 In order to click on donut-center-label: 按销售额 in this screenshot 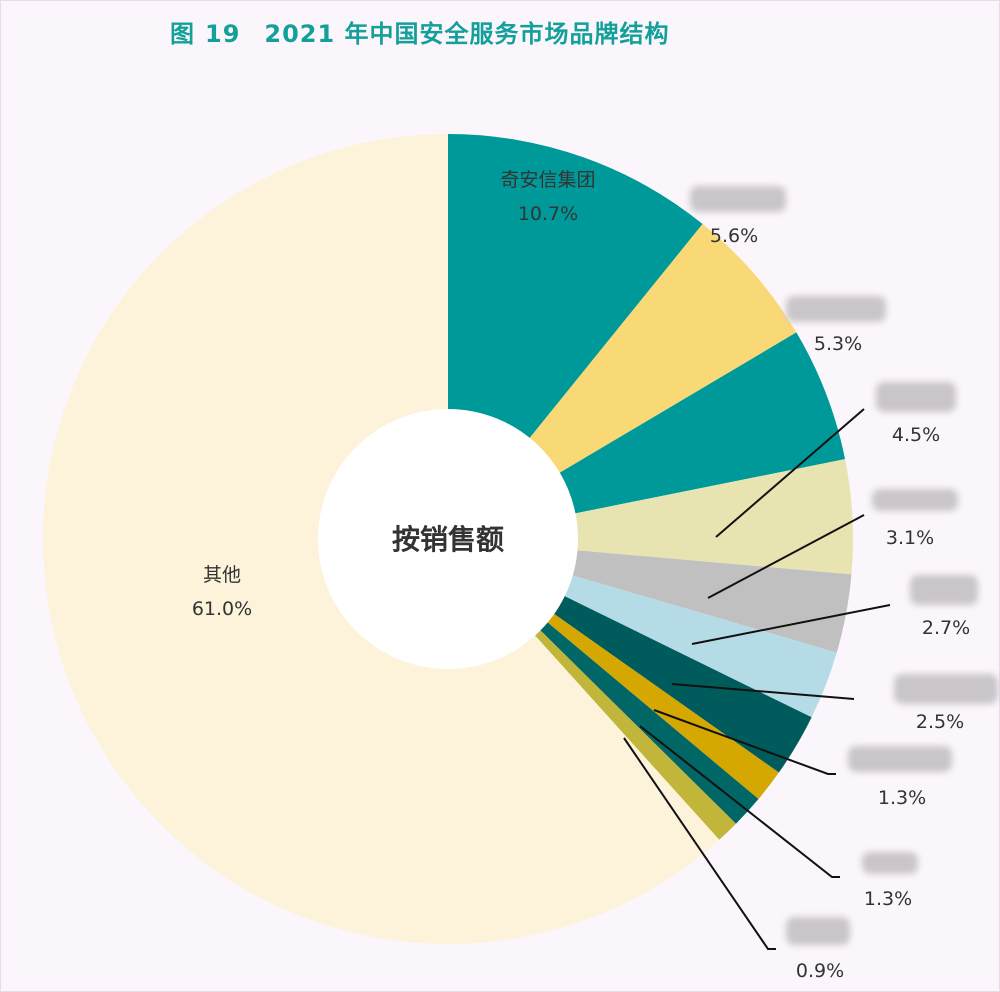, I will do `click(448, 539)`.